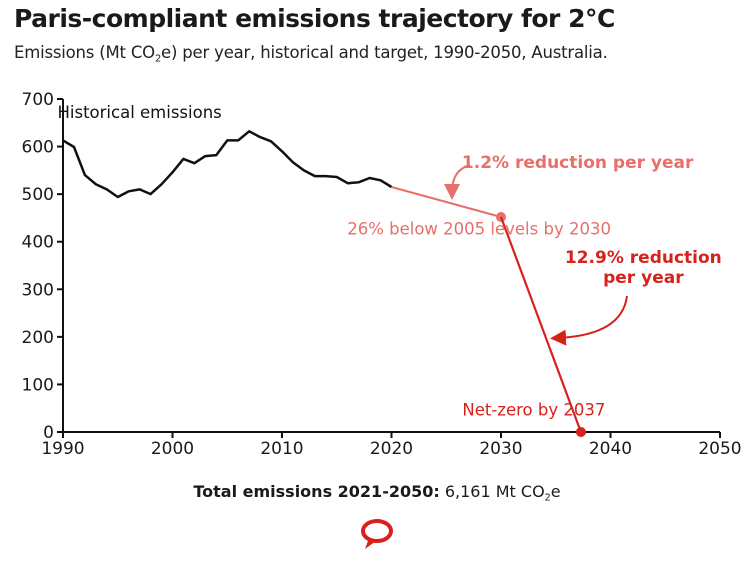 The image size is (754, 565). What do you see at coordinates (610, 449) in the screenshot?
I see `x-tick-label: 2040` at bounding box center [610, 449].